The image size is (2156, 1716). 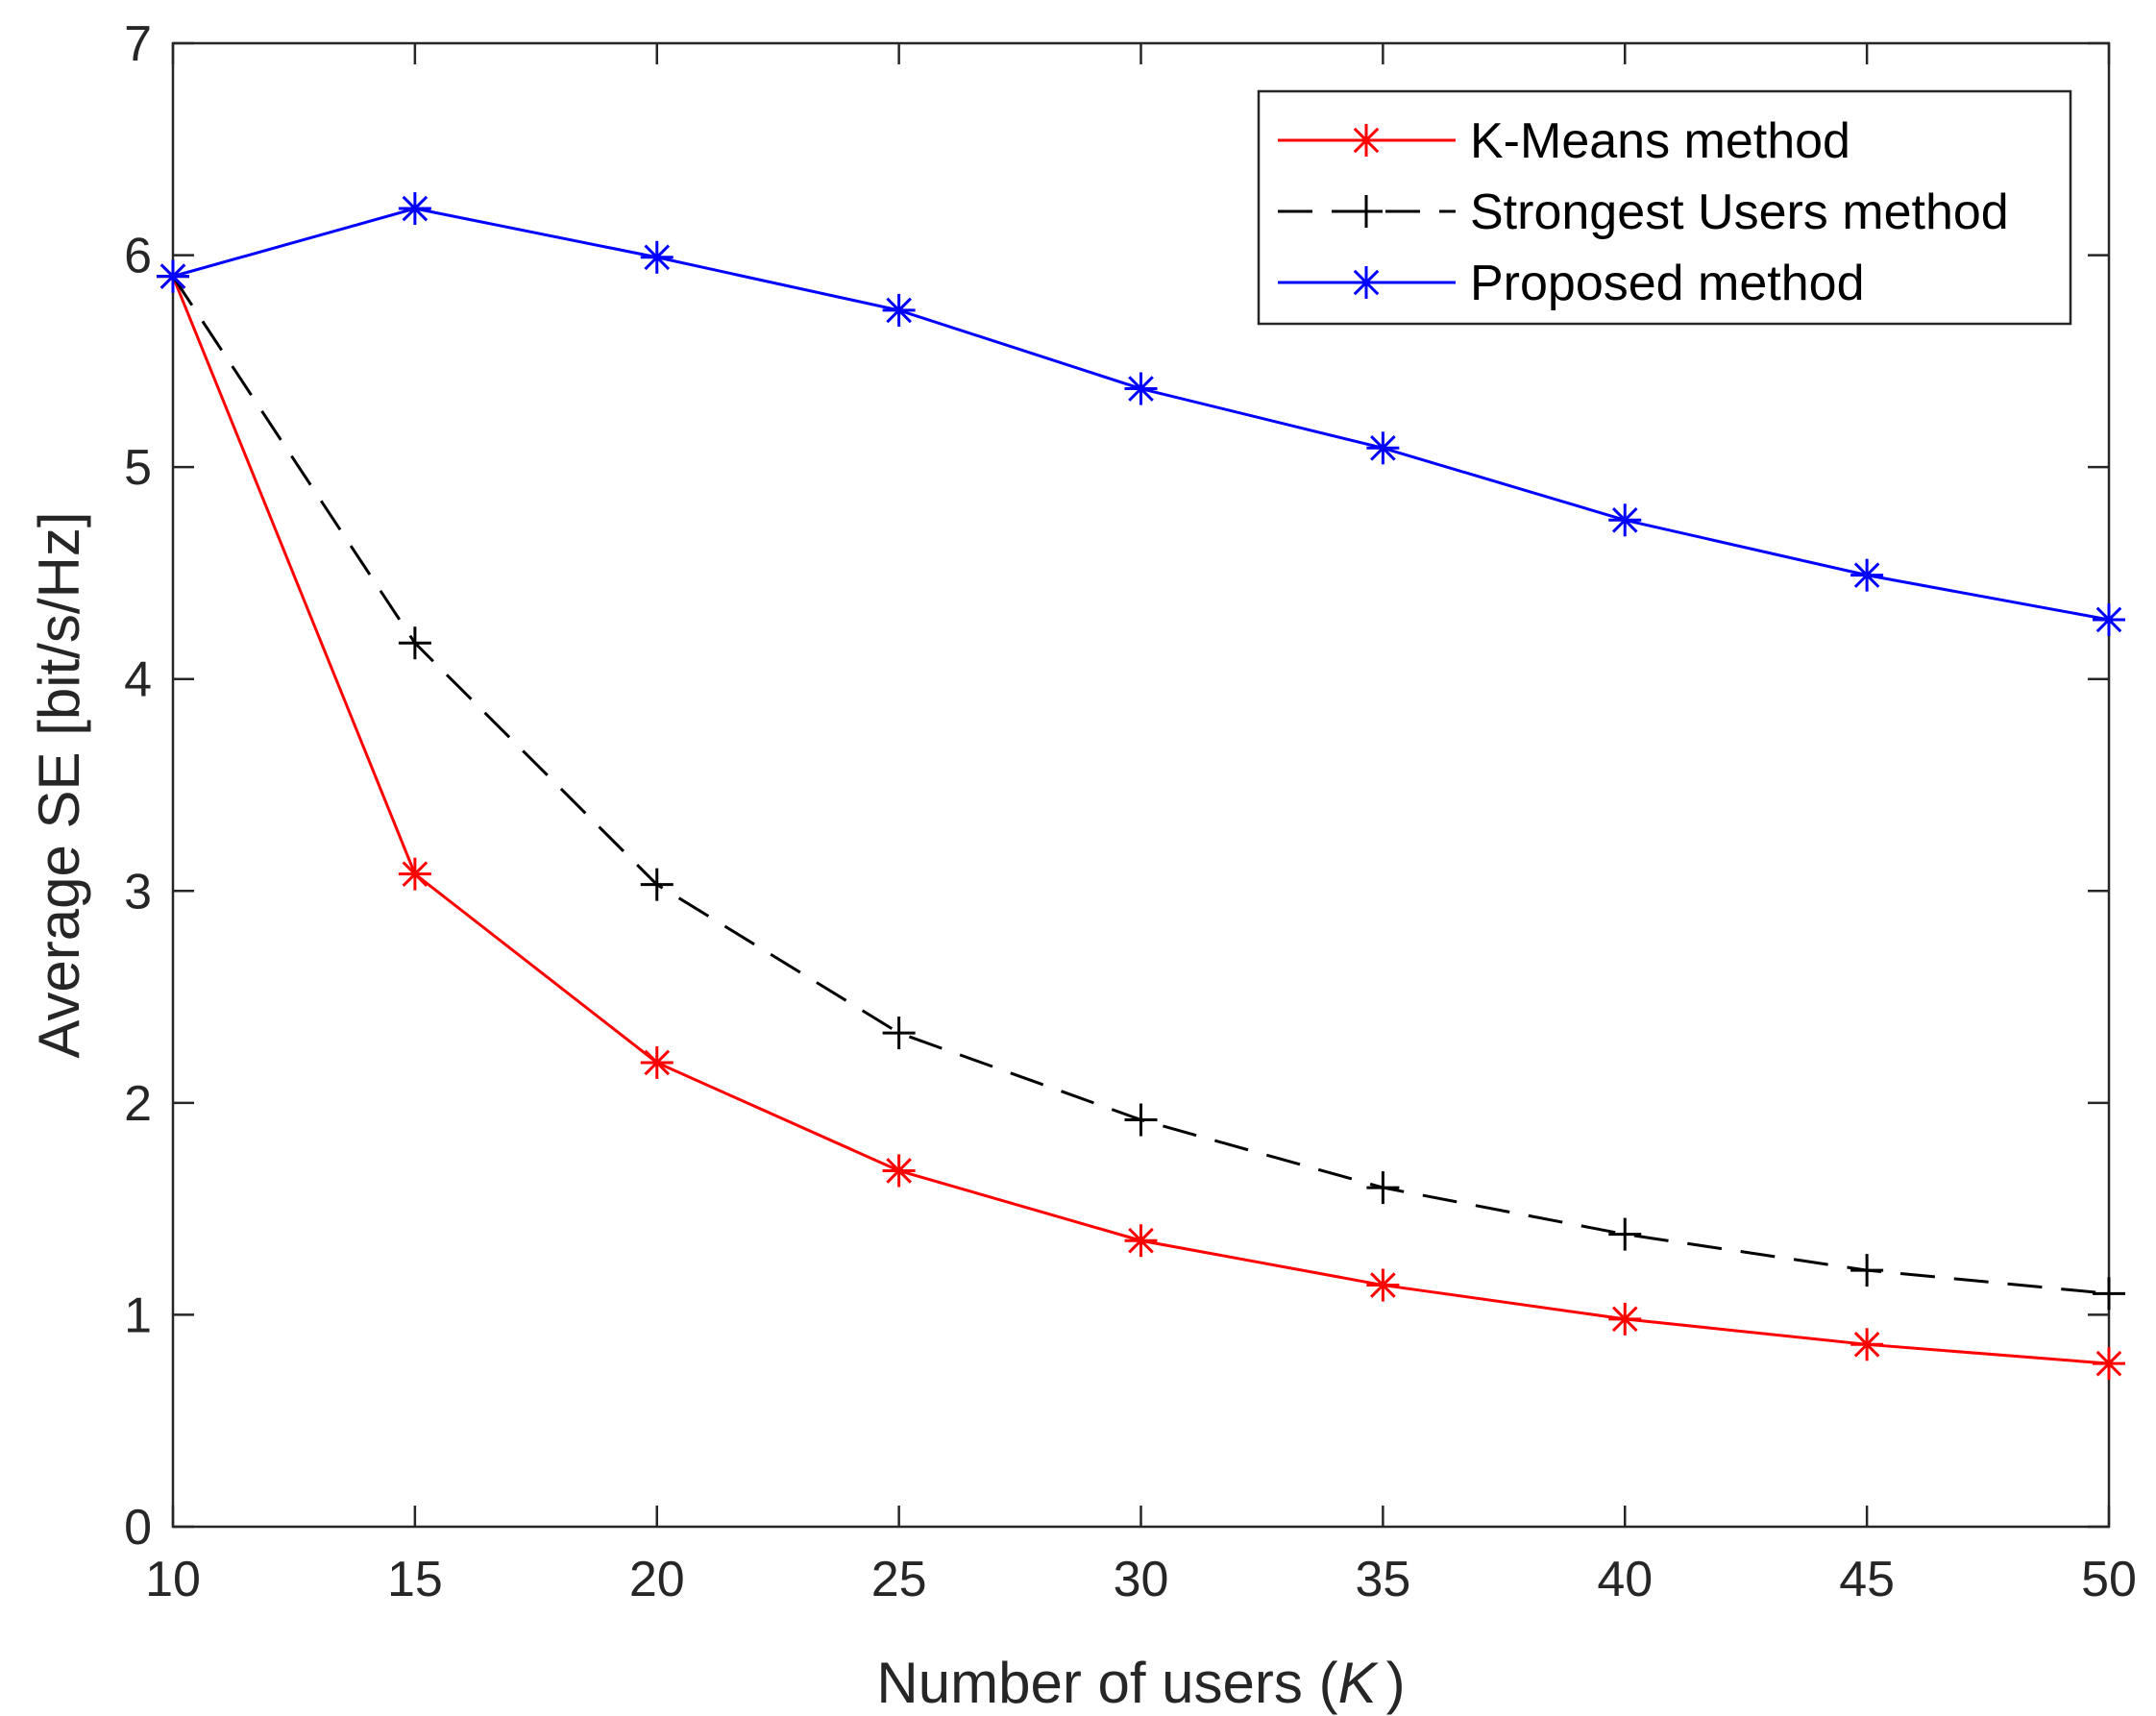 What do you see at coordinates (138, 1104) in the screenshot?
I see `y-tick-label: 2` at bounding box center [138, 1104].